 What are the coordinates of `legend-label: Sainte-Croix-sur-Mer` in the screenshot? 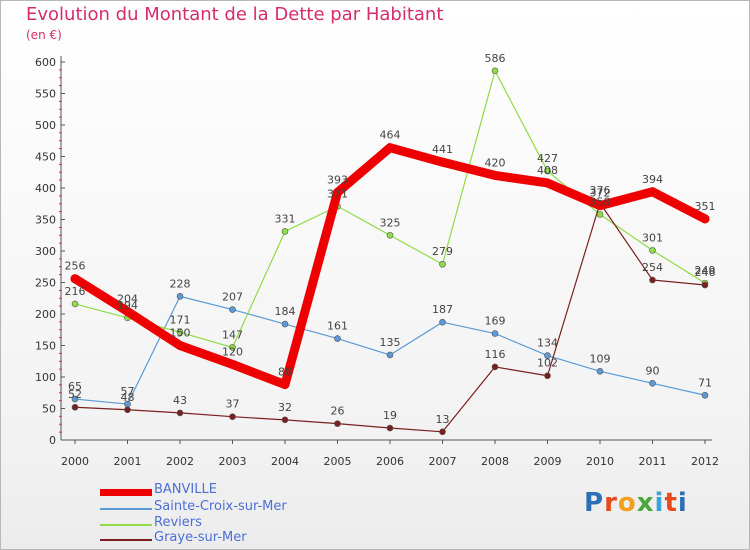 It's located at (220, 506).